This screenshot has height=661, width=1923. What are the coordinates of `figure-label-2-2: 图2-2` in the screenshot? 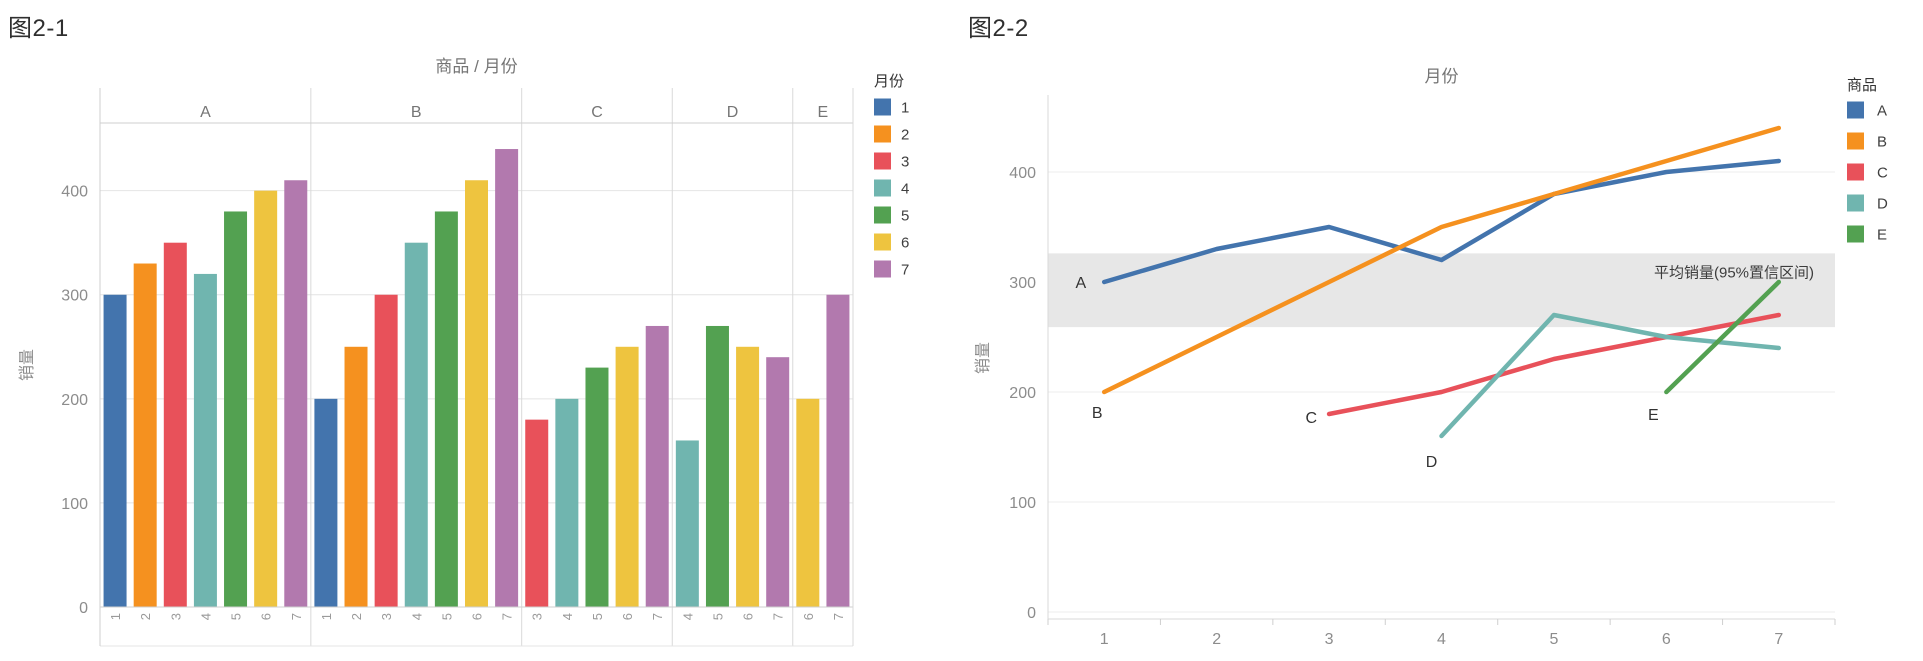 It's located at (998, 28).